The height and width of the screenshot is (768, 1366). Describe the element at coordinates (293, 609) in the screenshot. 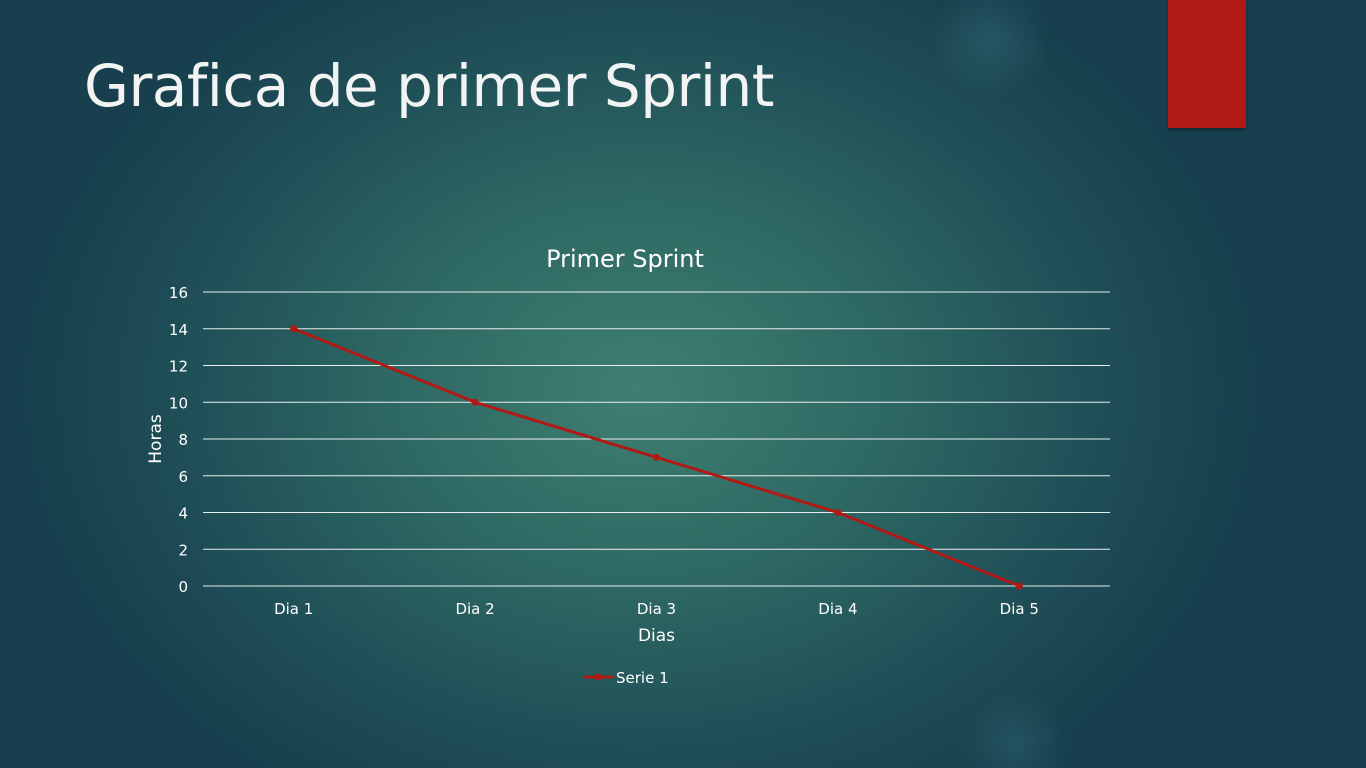

I see `x-tick-label: Dia 1` at that location.